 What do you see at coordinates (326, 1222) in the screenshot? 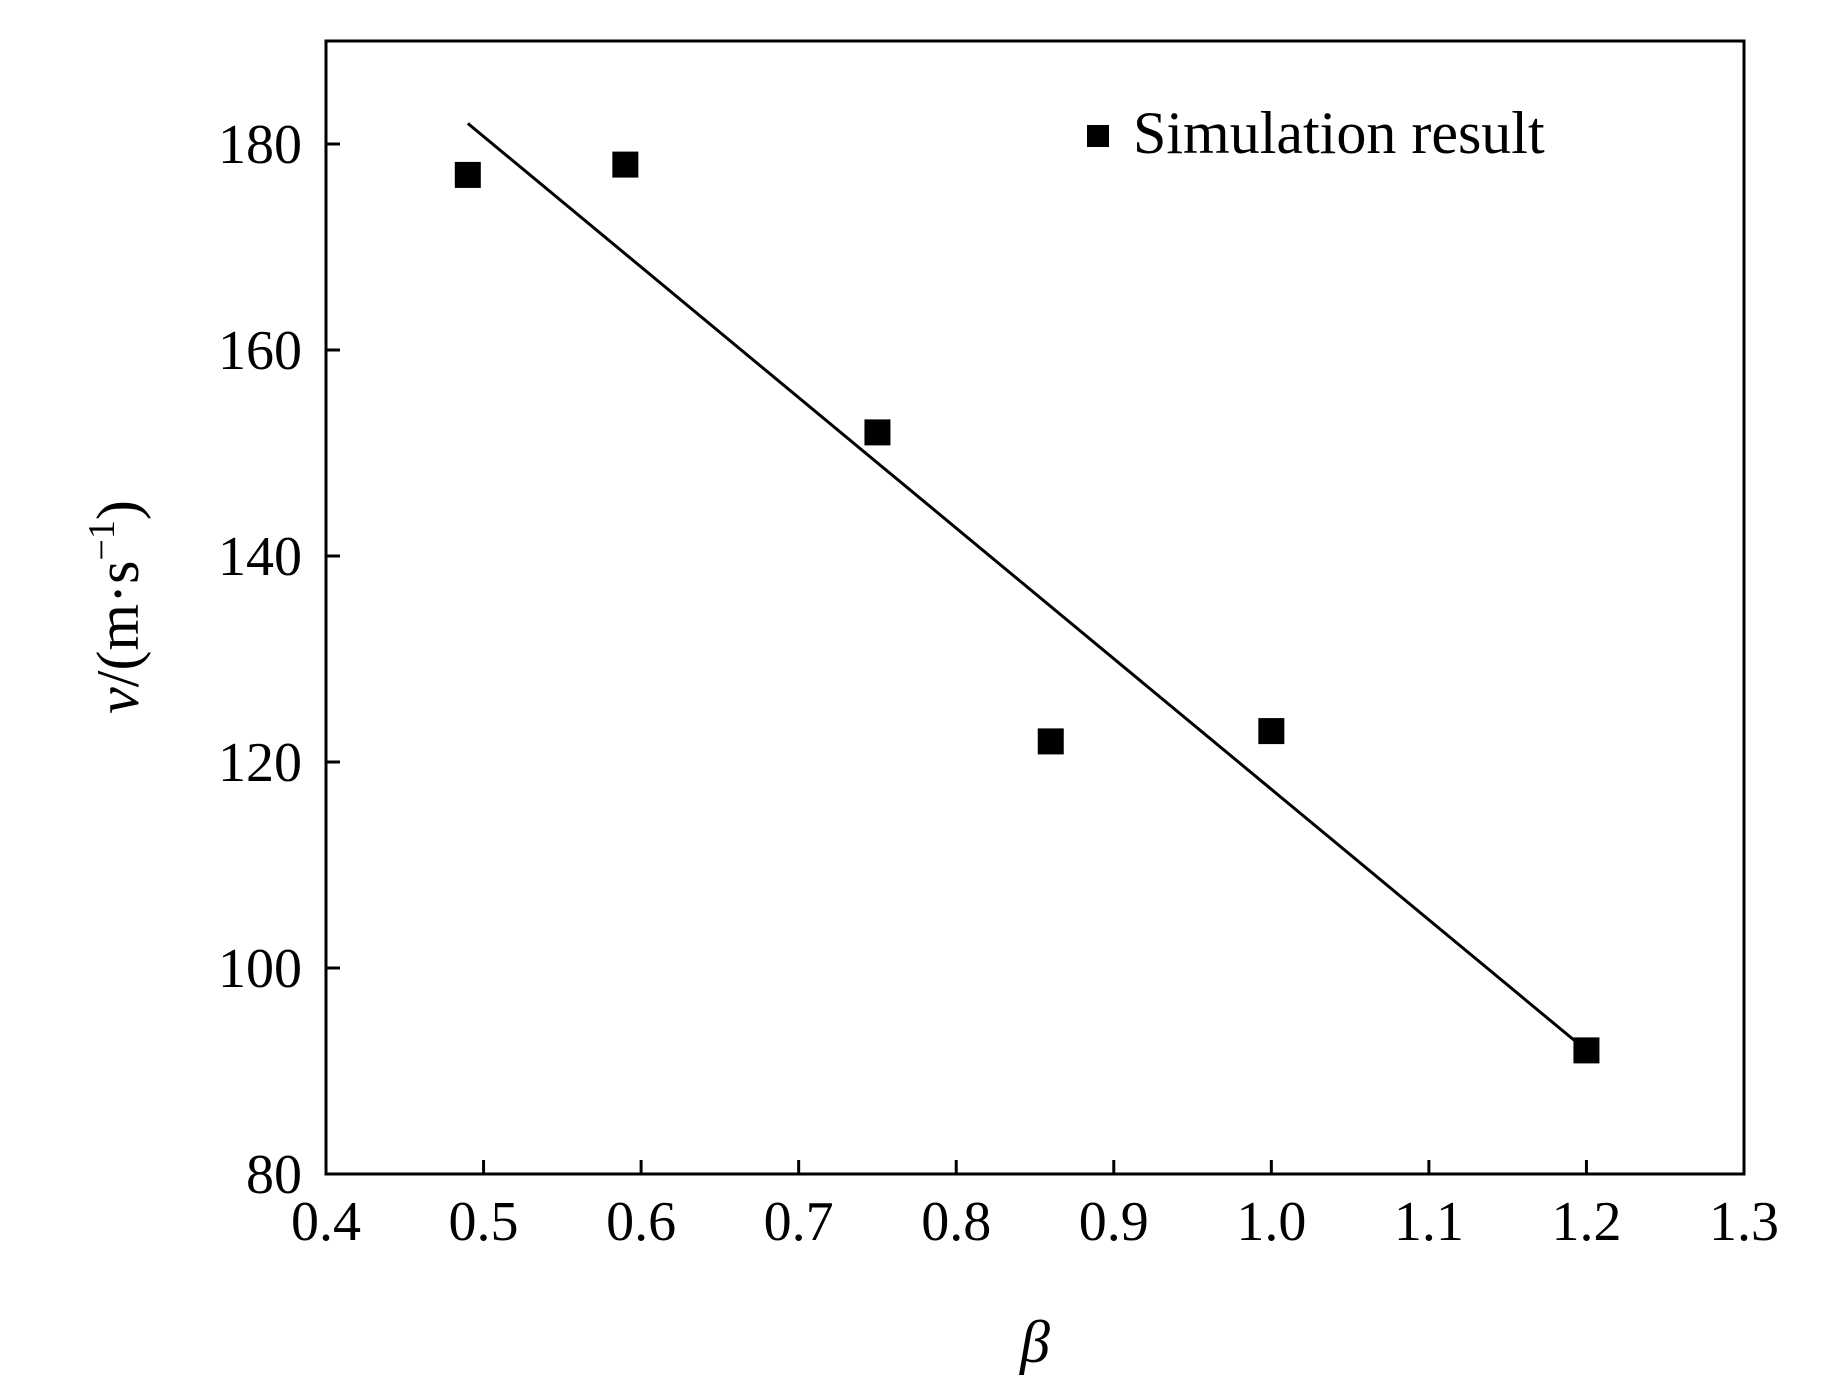
I see `x-tick-label: 0.4` at bounding box center [326, 1222].